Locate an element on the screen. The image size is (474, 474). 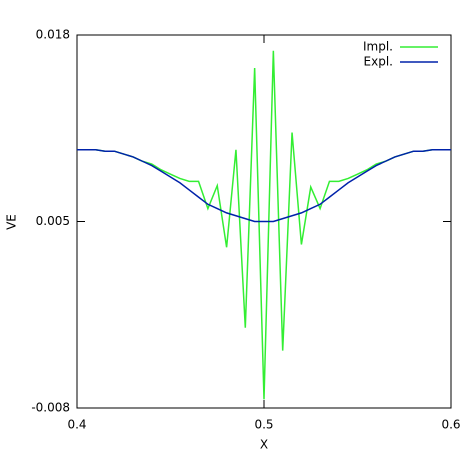
x-tick-label: 0.4 is located at coordinates (76, 425).